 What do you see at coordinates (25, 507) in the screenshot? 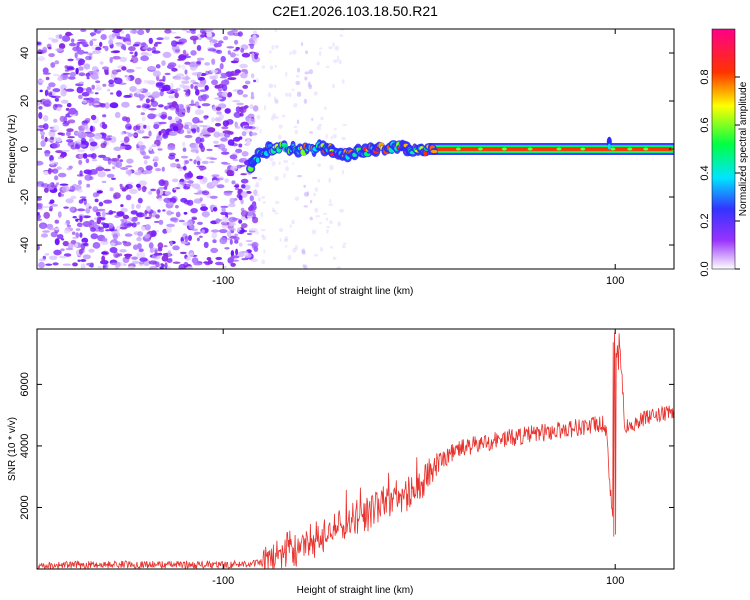
I see `y-tick-label: 2000` at bounding box center [25, 507].